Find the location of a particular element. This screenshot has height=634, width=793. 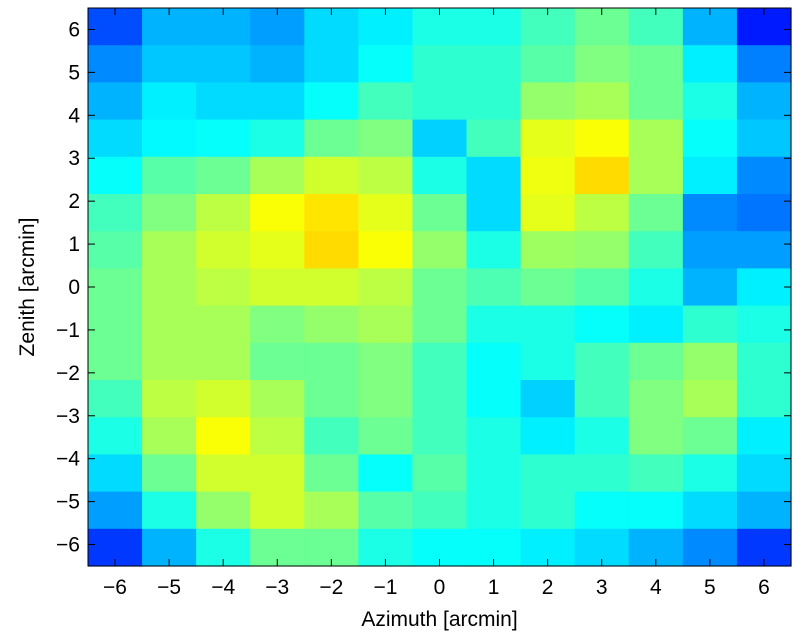

y-tick-label: 0 is located at coordinates (74, 287).